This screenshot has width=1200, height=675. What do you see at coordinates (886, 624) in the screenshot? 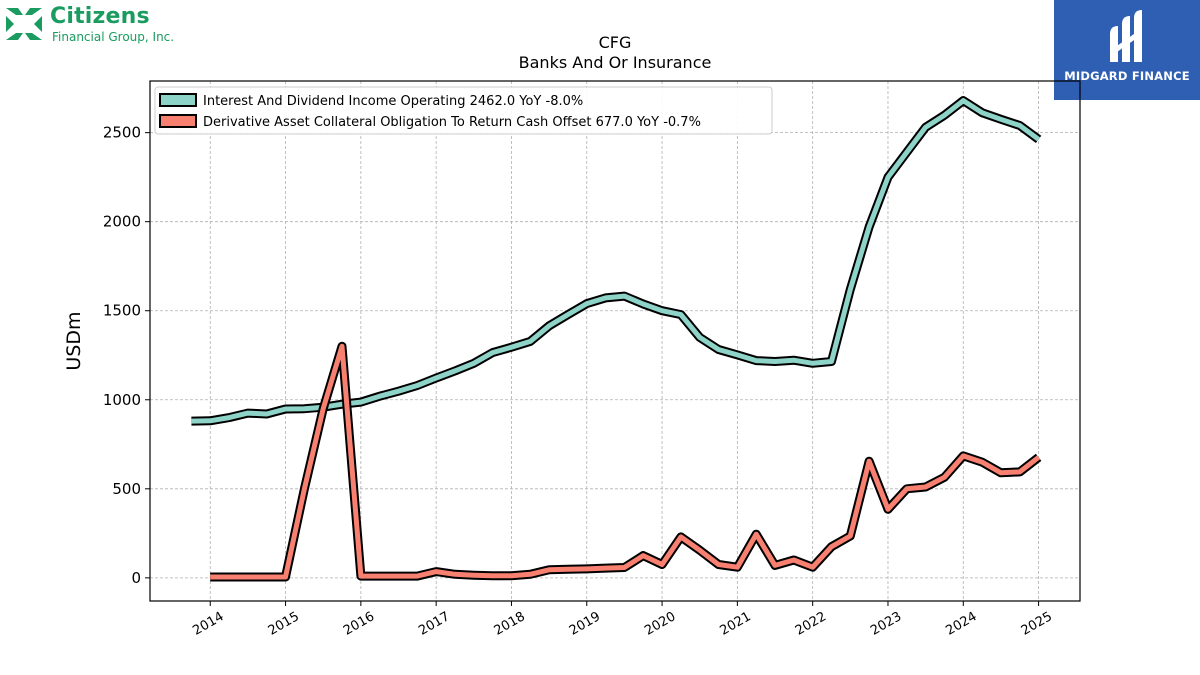
I see `x-tick-label: 2023` at bounding box center [886, 624].